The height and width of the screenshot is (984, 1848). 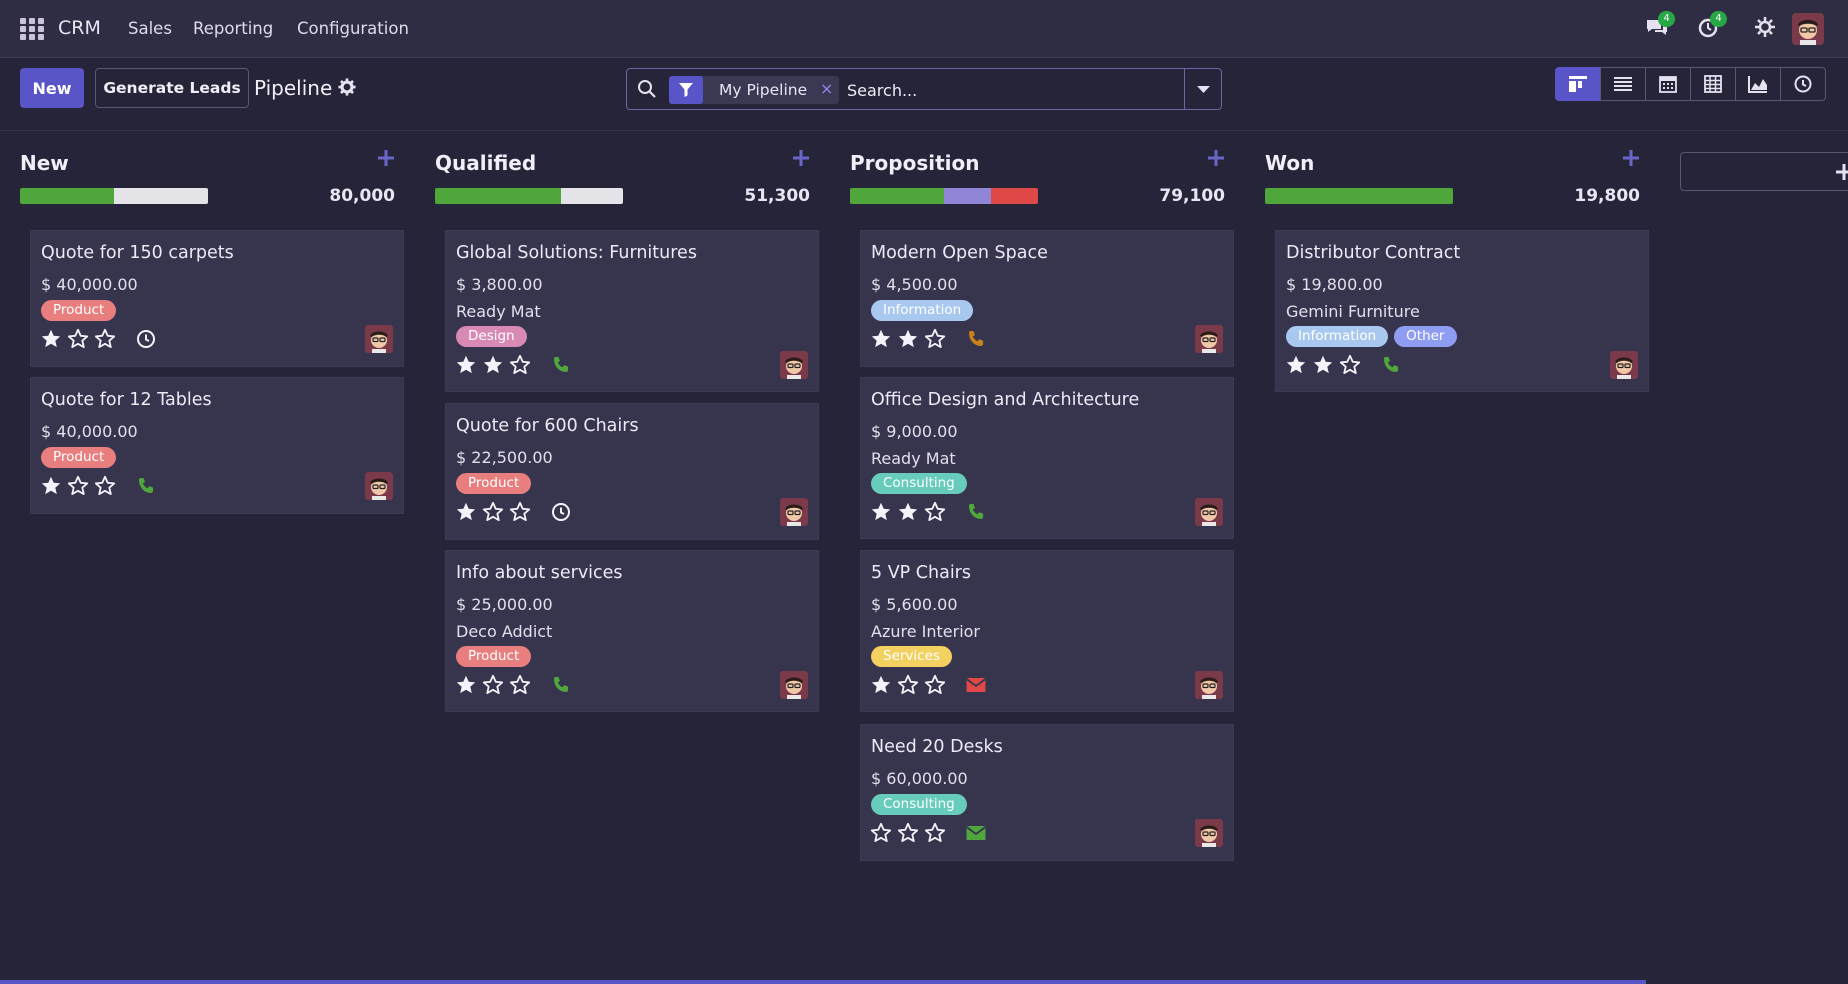 What do you see at coordinates (1713, 84) in the screenshot?
I see `pivot-view-button` at bounding box center [1713, 84].